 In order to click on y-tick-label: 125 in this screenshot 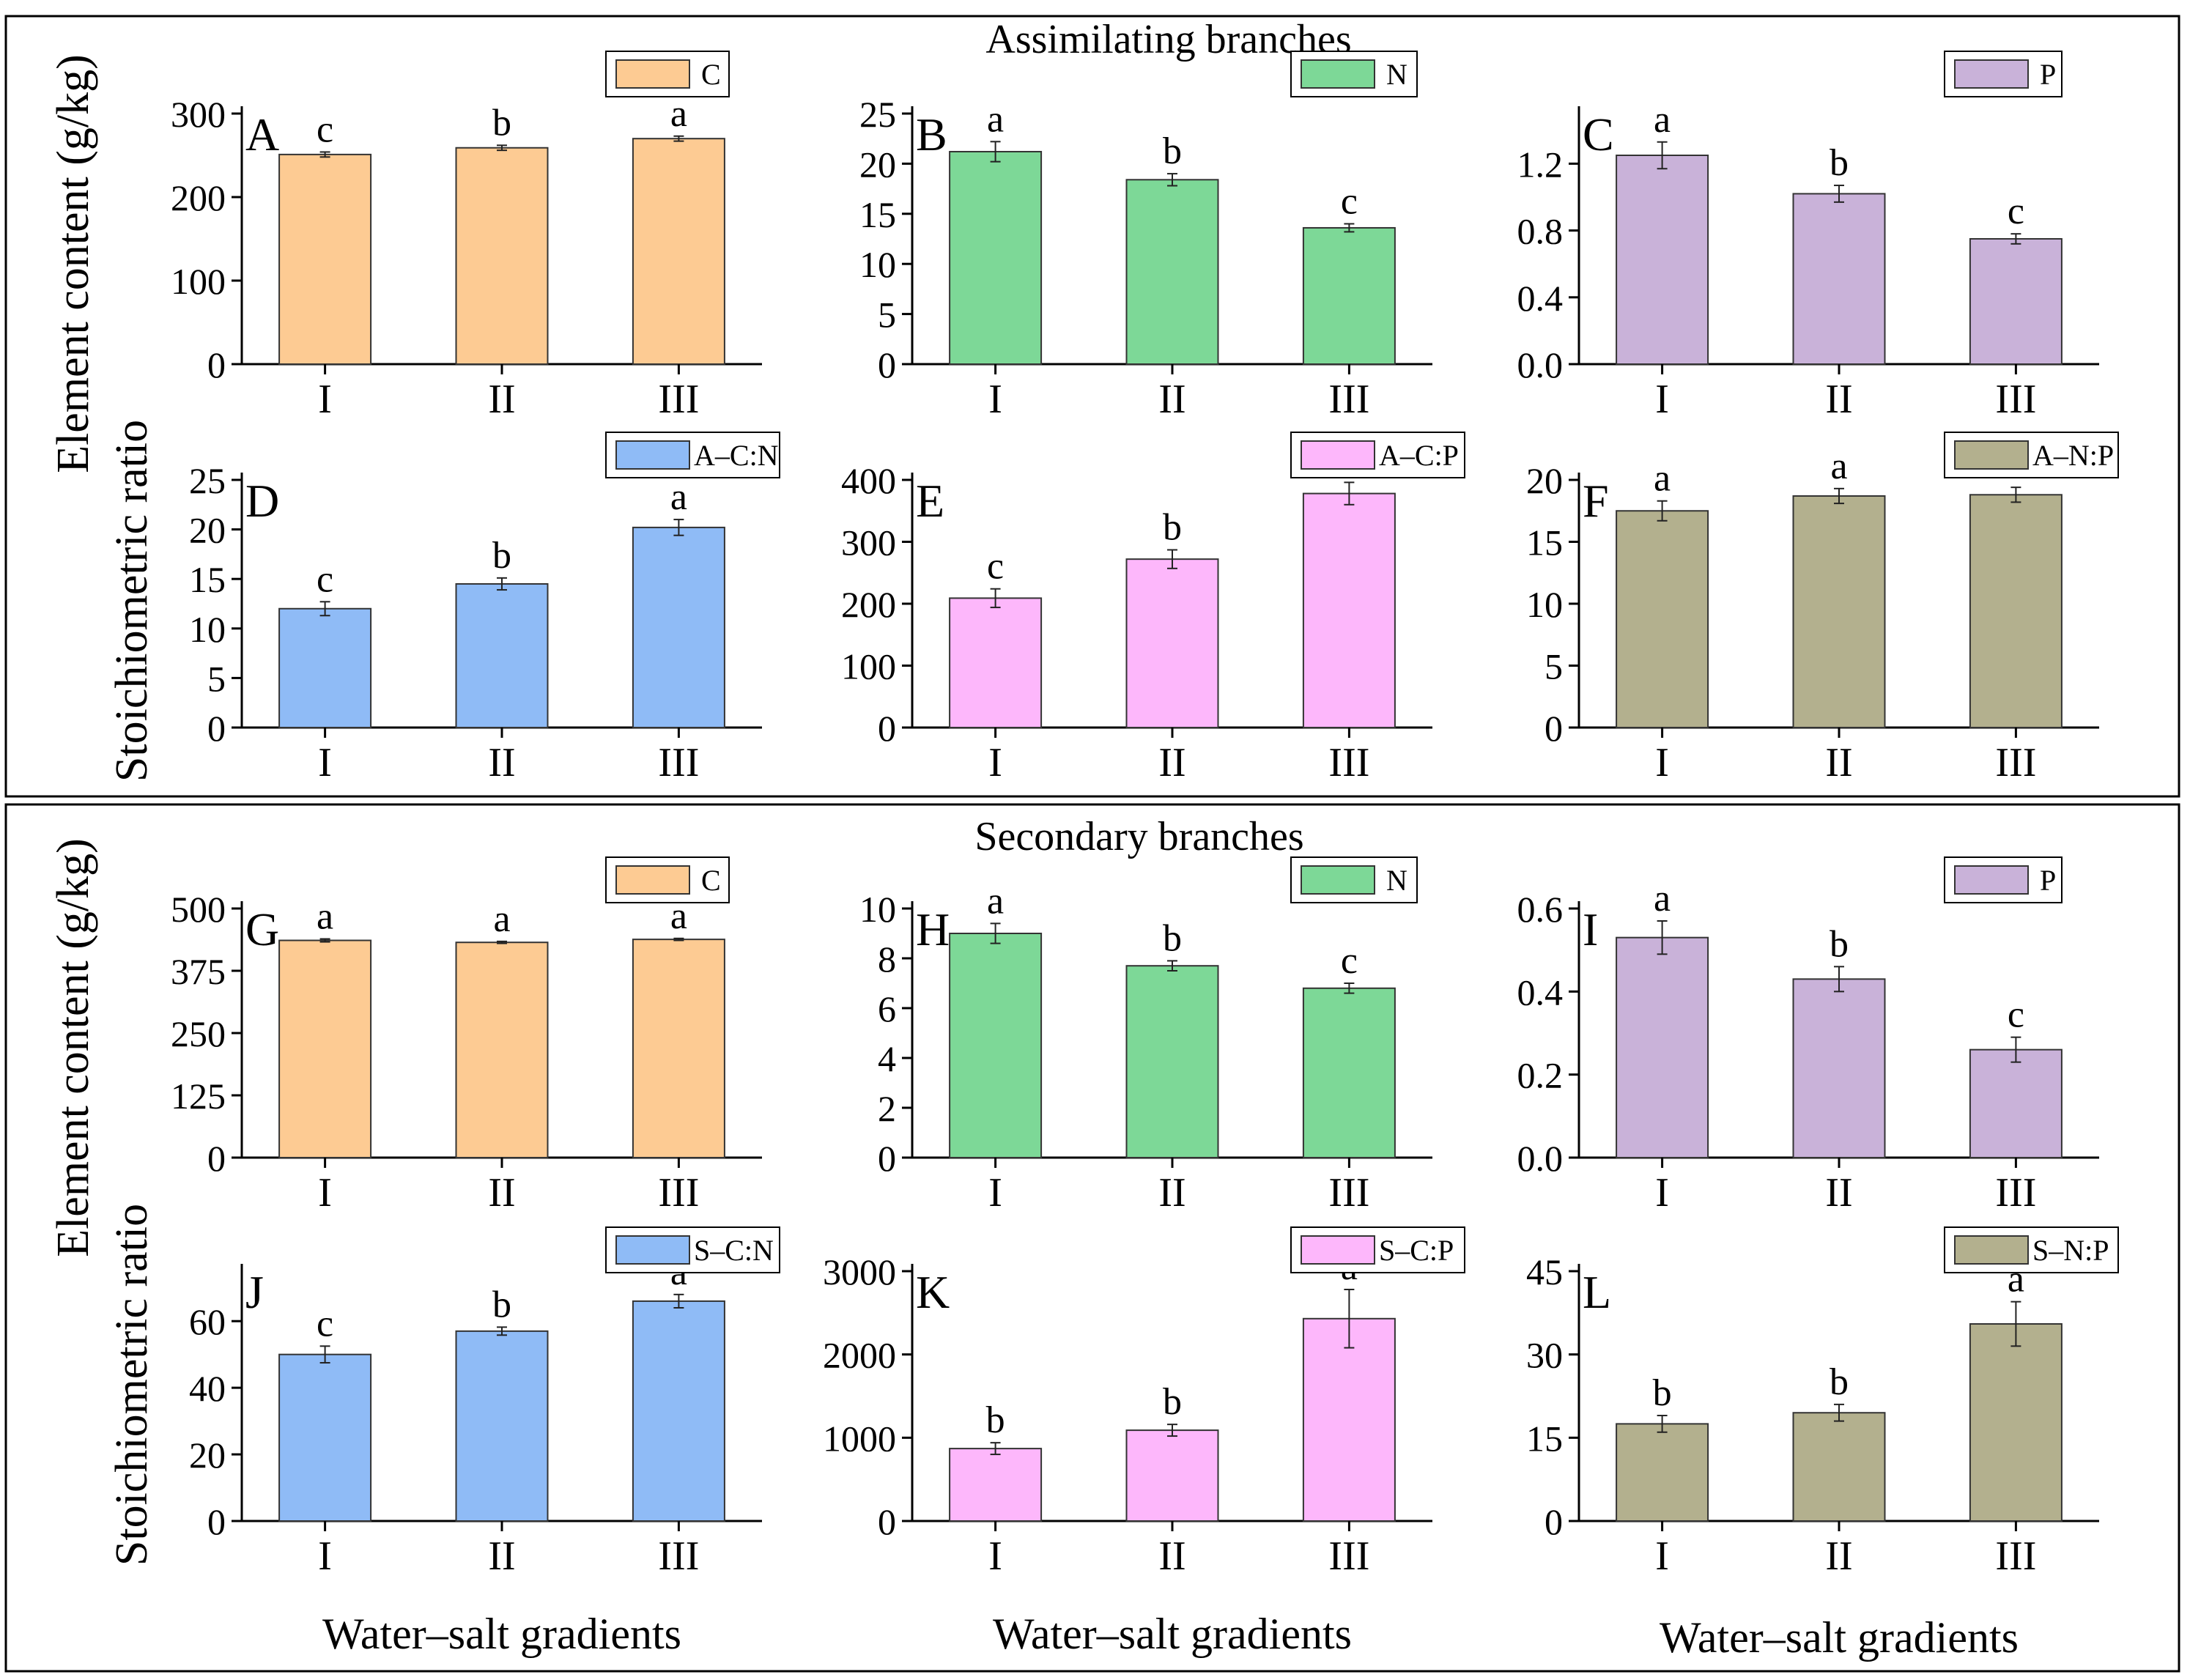, I will do `click(199, 1096)`.